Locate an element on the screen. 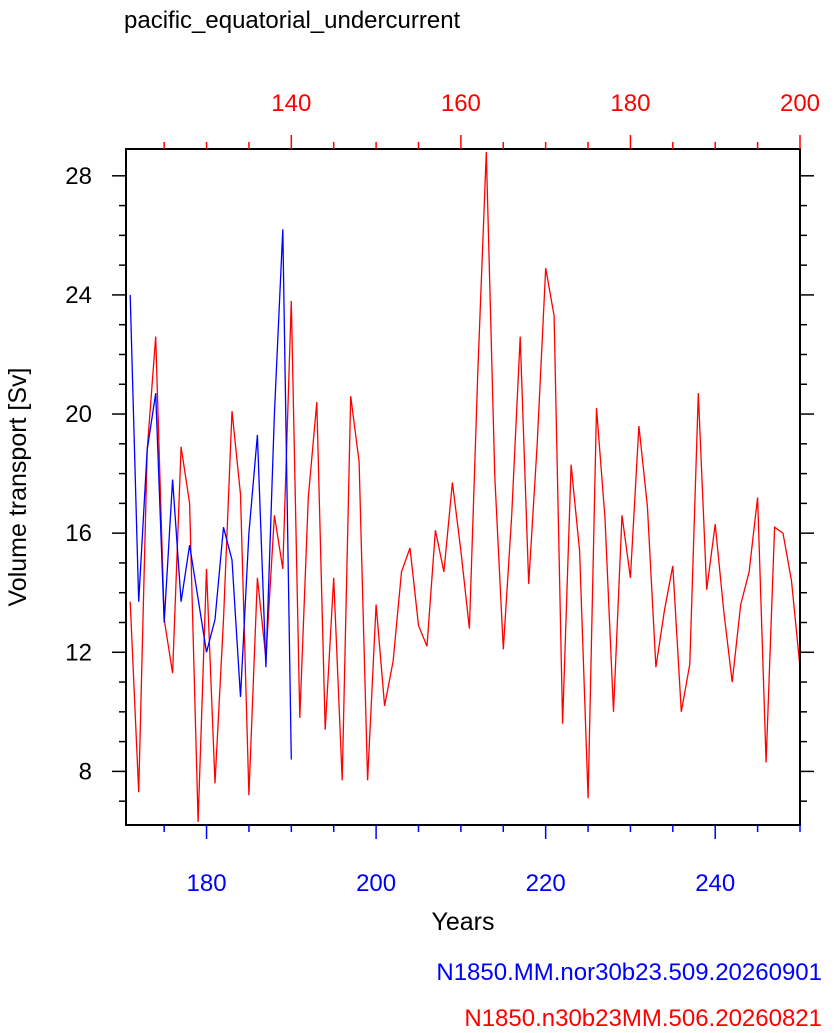  y-tick-label: 8 is located at coordinates (85, 771).